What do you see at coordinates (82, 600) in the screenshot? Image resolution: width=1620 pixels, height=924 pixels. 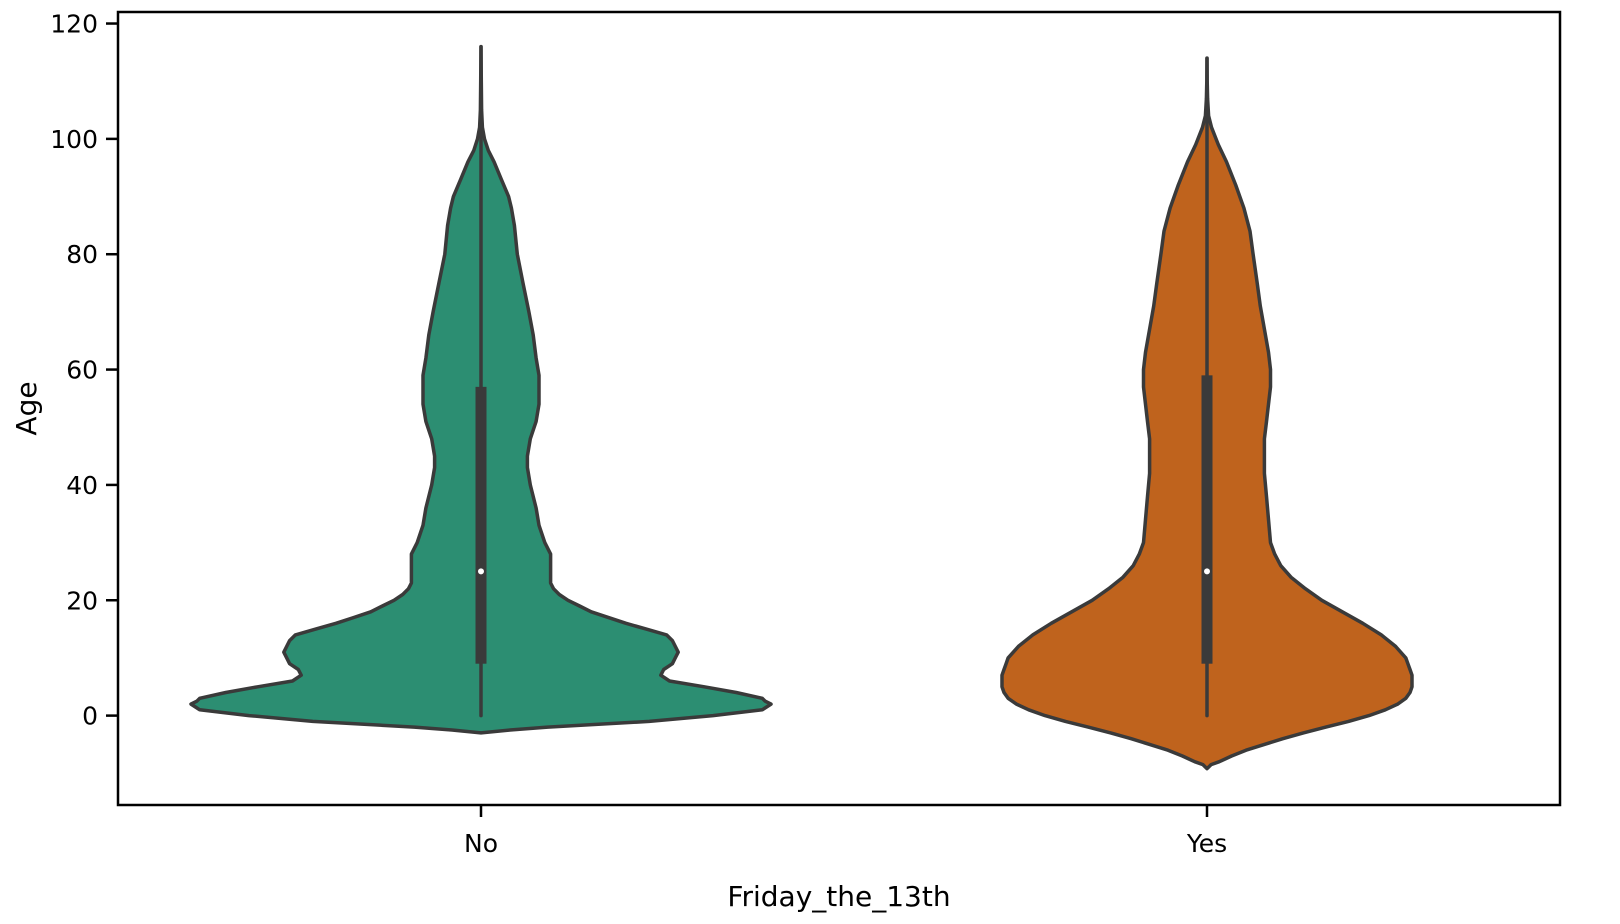 I see `y-tick-label: 20` at bounding box center [82, 600].